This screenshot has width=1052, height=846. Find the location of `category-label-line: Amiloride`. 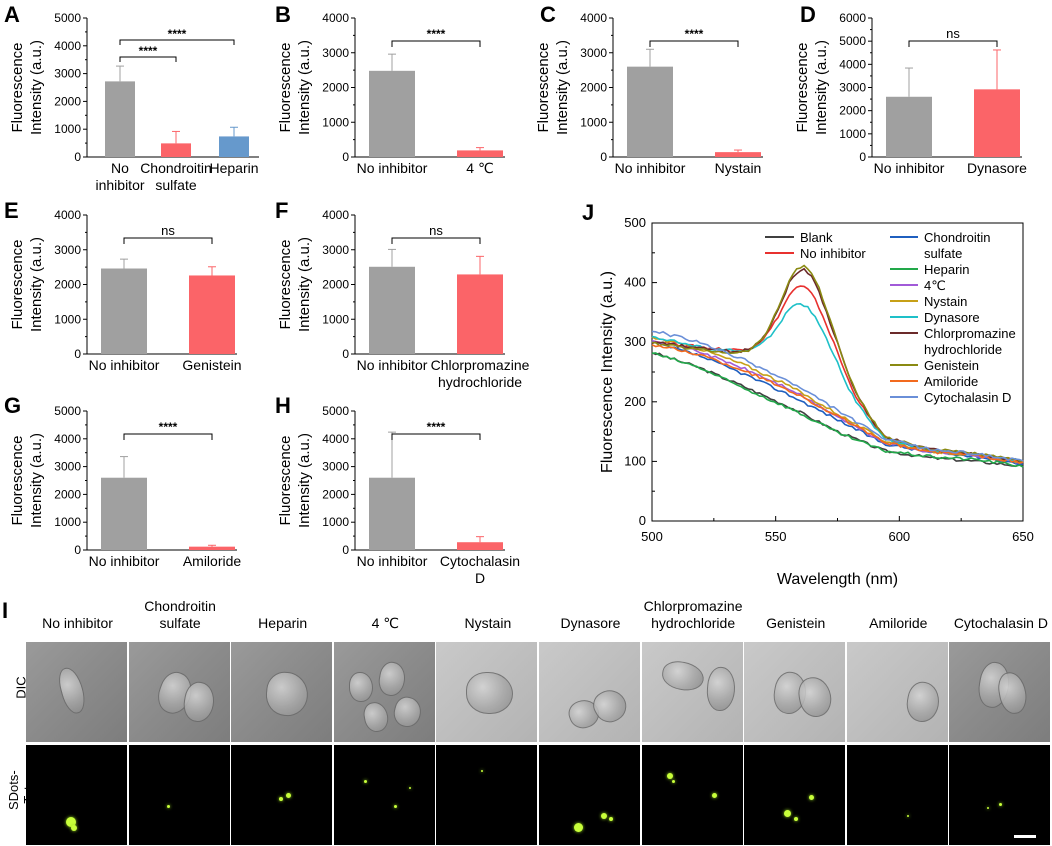

category-label-line: Amiloride is located at coordinates (212, 561).